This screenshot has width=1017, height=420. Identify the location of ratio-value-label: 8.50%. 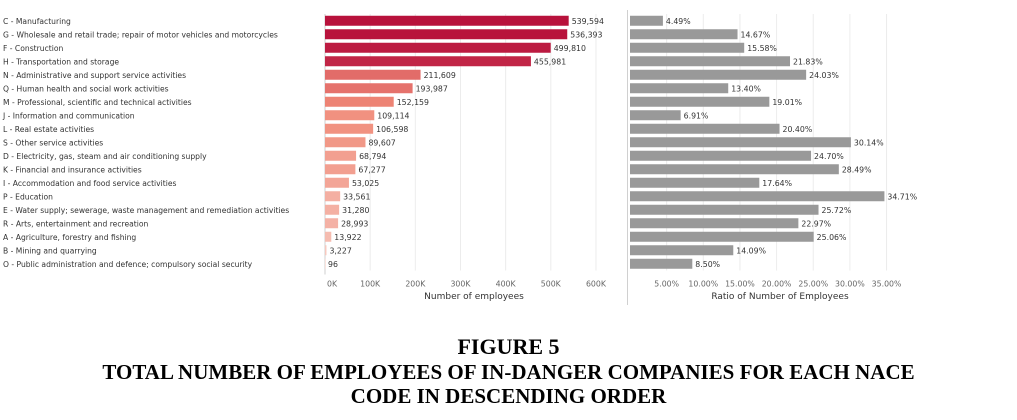
(707, 264).